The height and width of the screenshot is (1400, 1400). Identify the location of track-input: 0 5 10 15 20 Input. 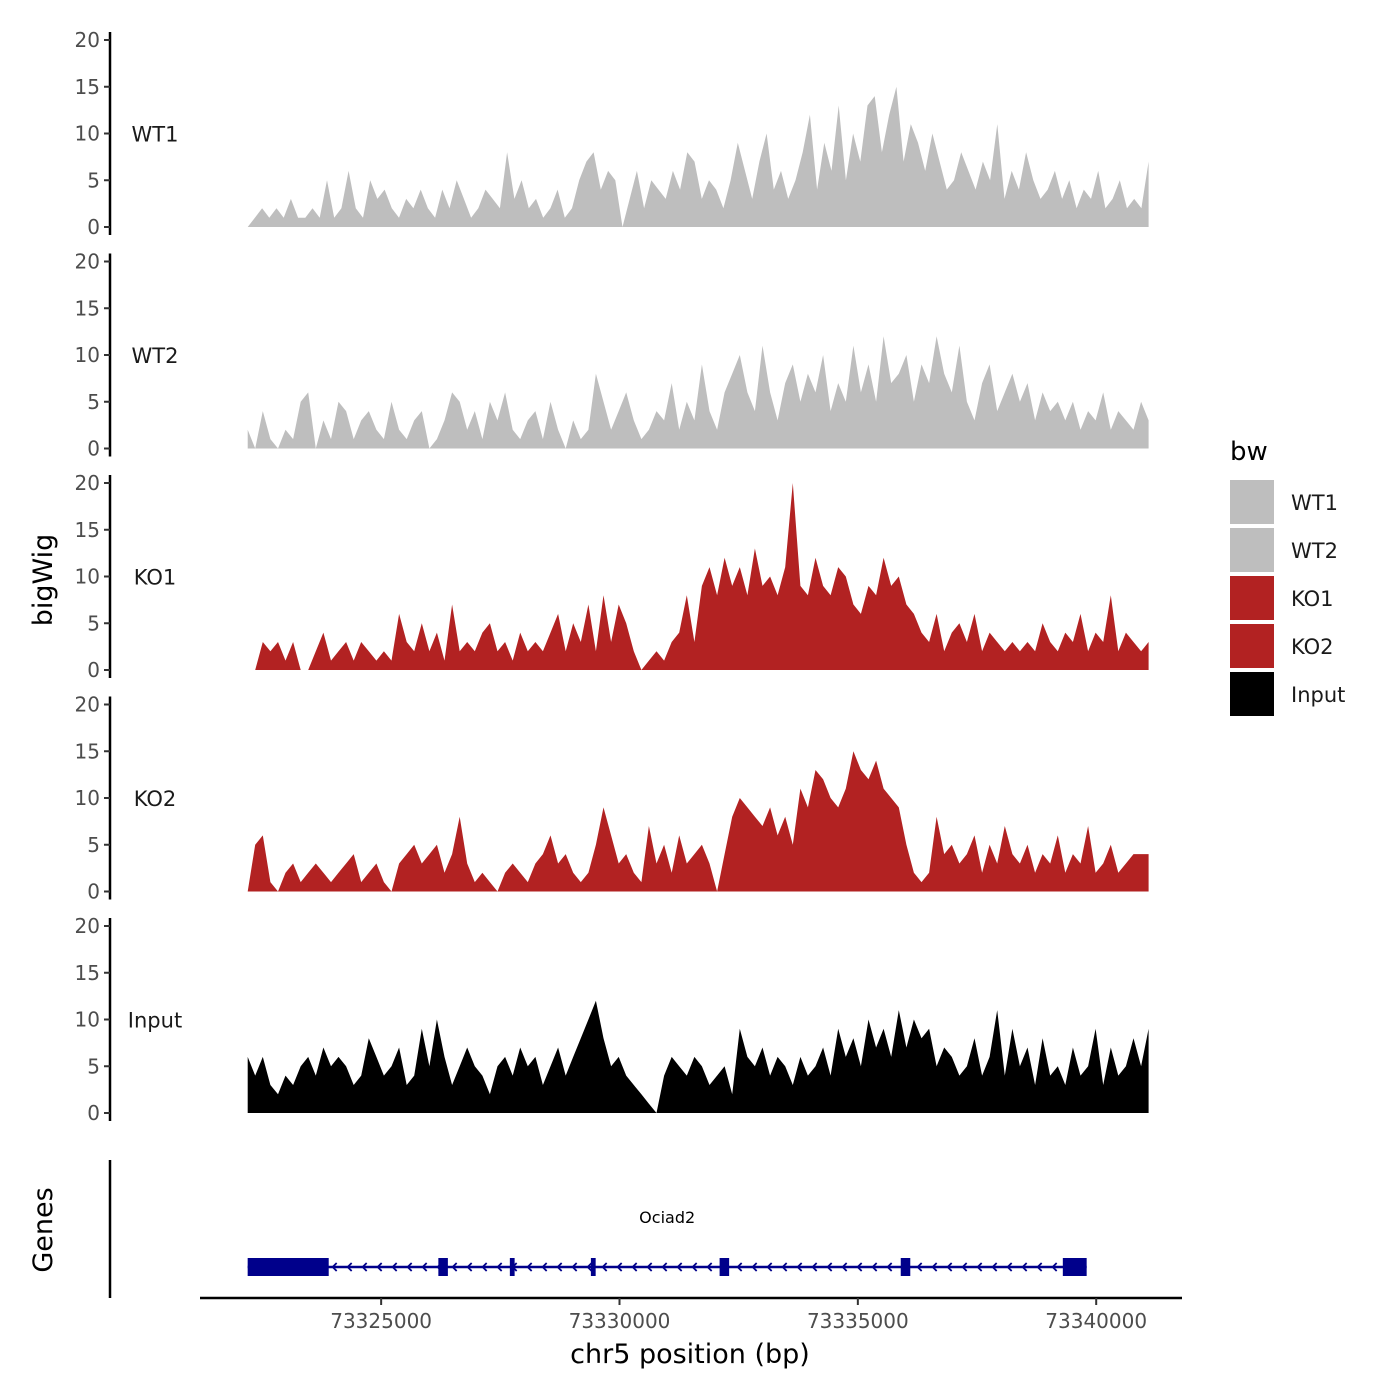
(612, 1019).